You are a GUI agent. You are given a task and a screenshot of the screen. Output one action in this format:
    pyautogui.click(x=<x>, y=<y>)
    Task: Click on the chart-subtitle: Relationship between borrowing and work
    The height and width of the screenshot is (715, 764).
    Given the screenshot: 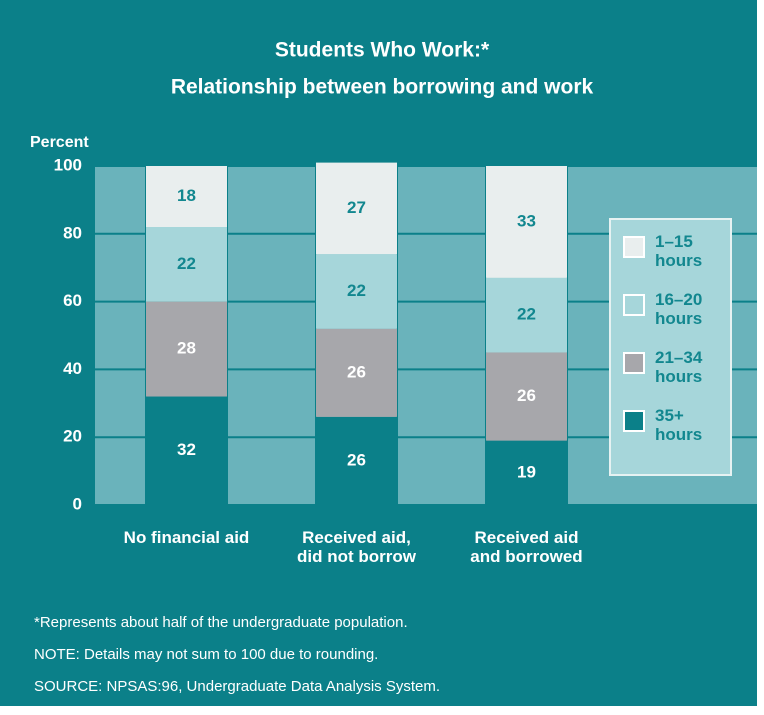 What is the action you would take?
    pyautogui.click(x=382, y=87)
    